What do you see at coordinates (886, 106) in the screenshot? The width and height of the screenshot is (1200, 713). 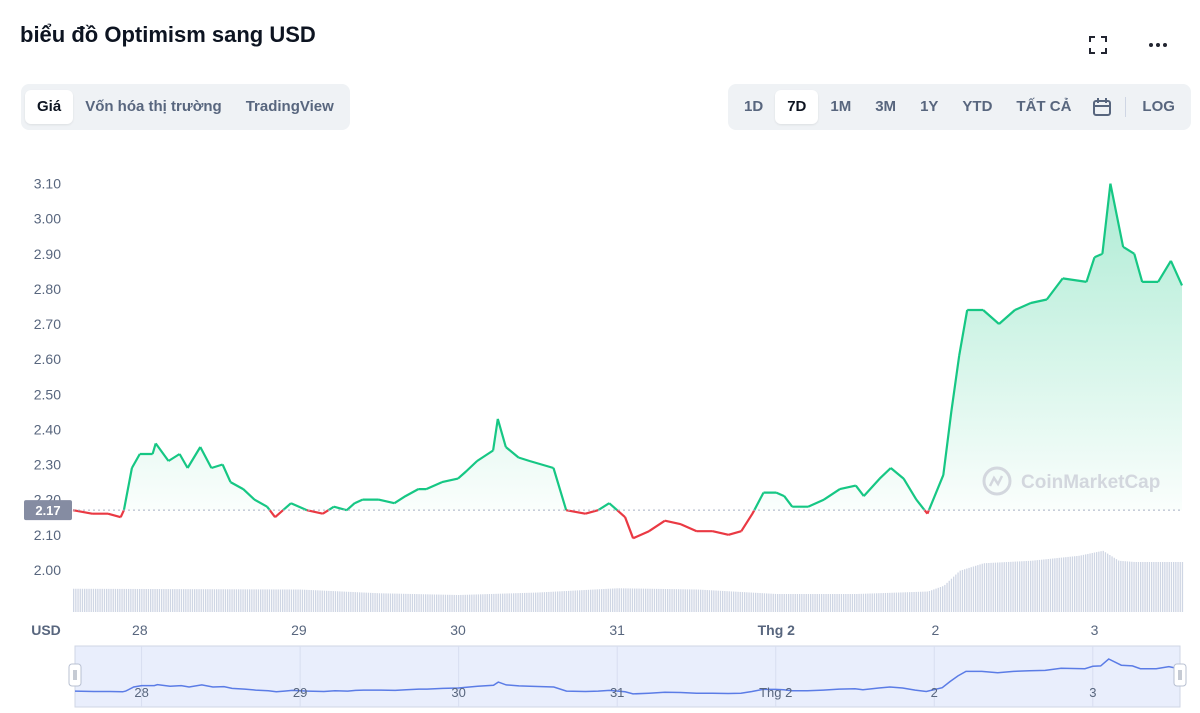 I see `range-3m: 3M` at bounding box center [886, 106].